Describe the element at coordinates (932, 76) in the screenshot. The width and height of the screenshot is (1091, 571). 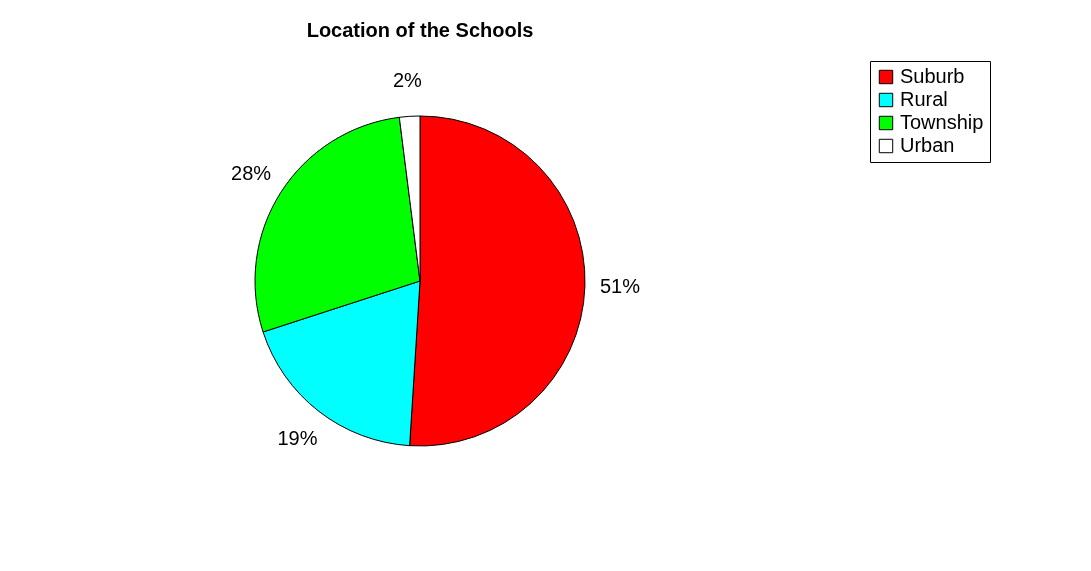
I see `legend-label: Suburb` at that location.